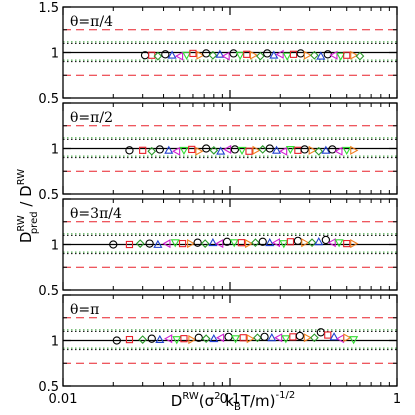 This screenshot has height=415, width=415. I want to click on panel-label: θ=π/2, so click(91, 118).